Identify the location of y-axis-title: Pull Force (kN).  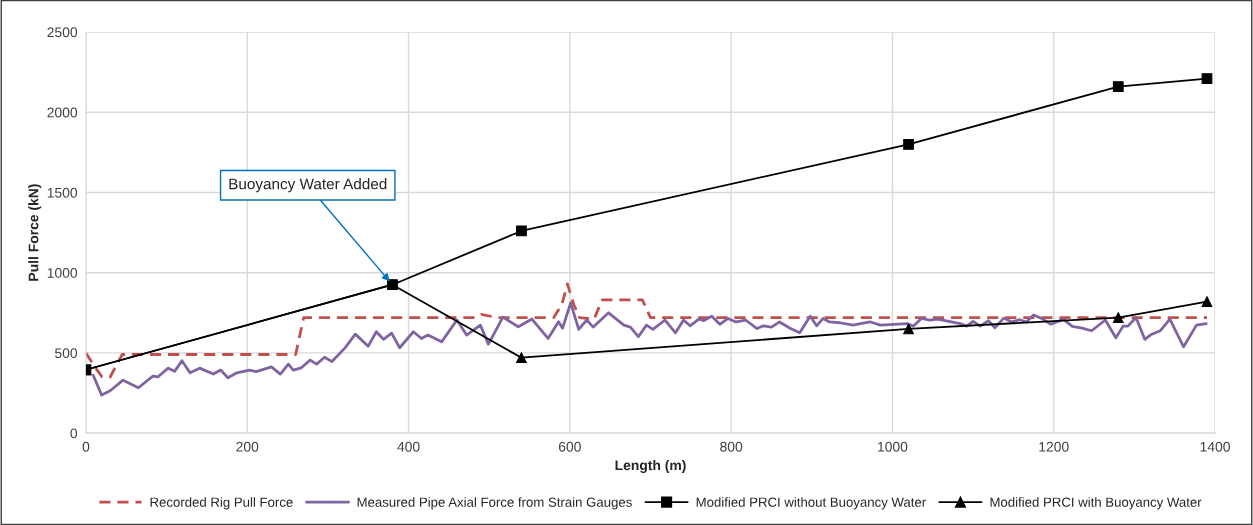
(35, 232).